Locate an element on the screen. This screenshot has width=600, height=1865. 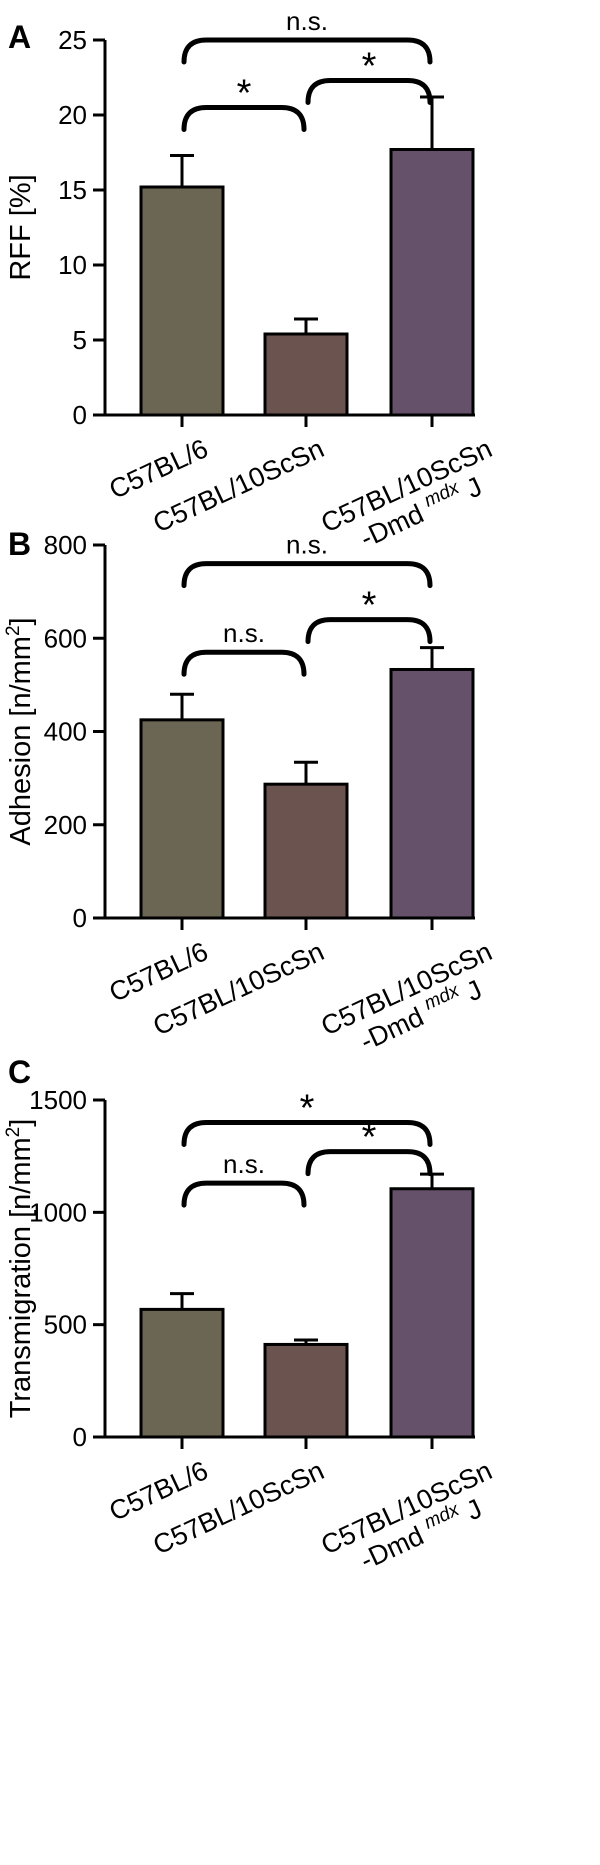
panel-letter-A: A is located at coordinates (19, 37).